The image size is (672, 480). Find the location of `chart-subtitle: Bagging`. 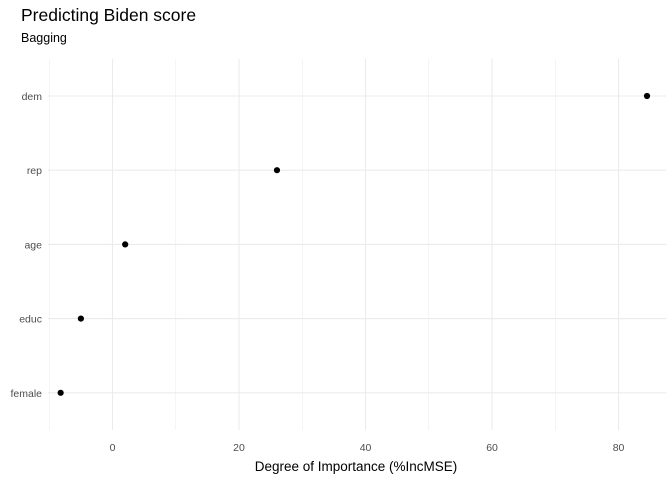

chart-subtitle: Bagging is located at coordinates (44, 38).